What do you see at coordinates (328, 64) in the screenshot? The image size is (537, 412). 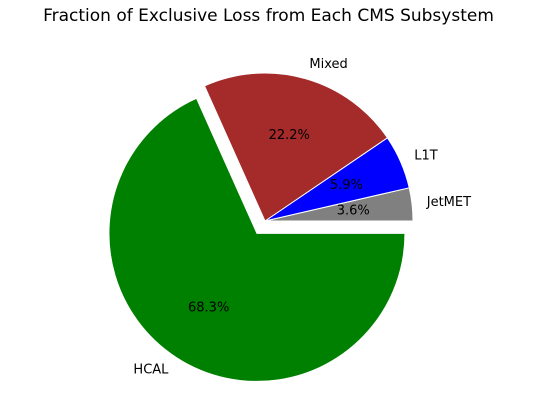 I see `slice-label-mixed: Mixed` at bounding box center [328, 64].